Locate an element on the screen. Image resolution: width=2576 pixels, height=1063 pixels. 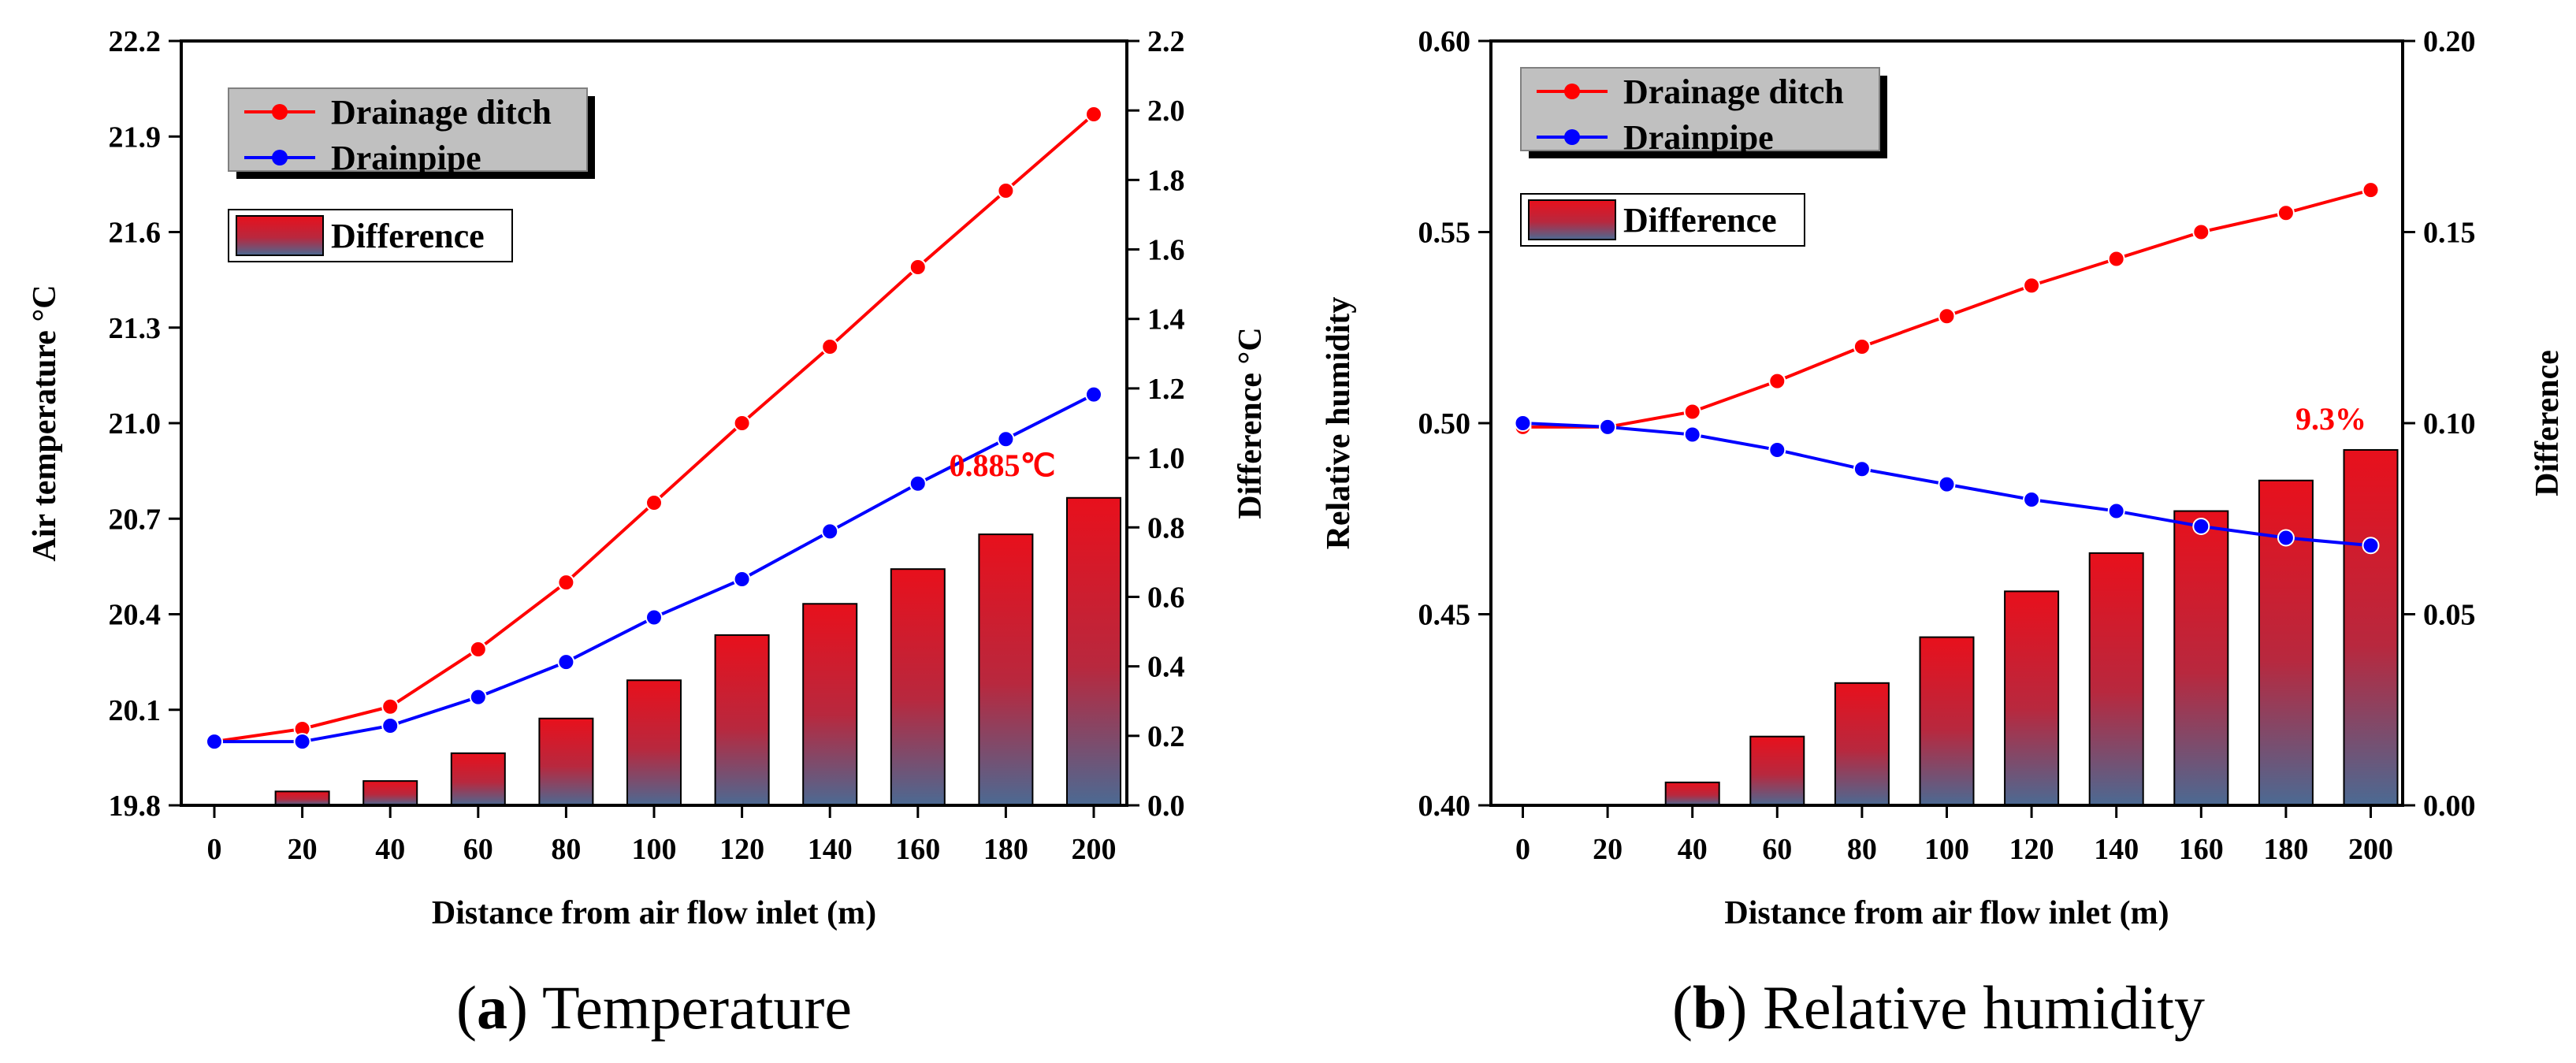
y-tick-label-right: 0.10 is located at coordinates (2449, 423).